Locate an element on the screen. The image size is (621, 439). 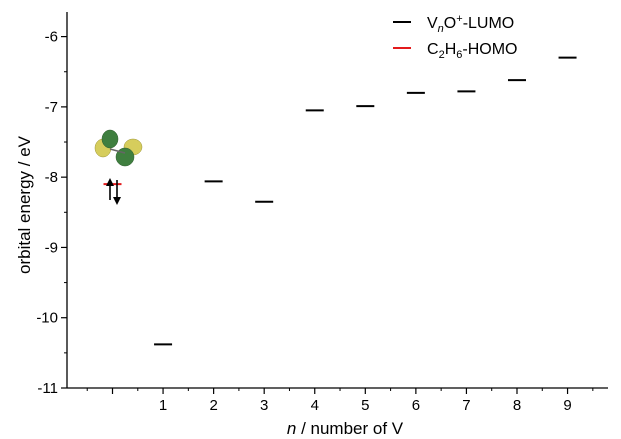
x-tick-label: 3 is located at coordinates (264, 405).